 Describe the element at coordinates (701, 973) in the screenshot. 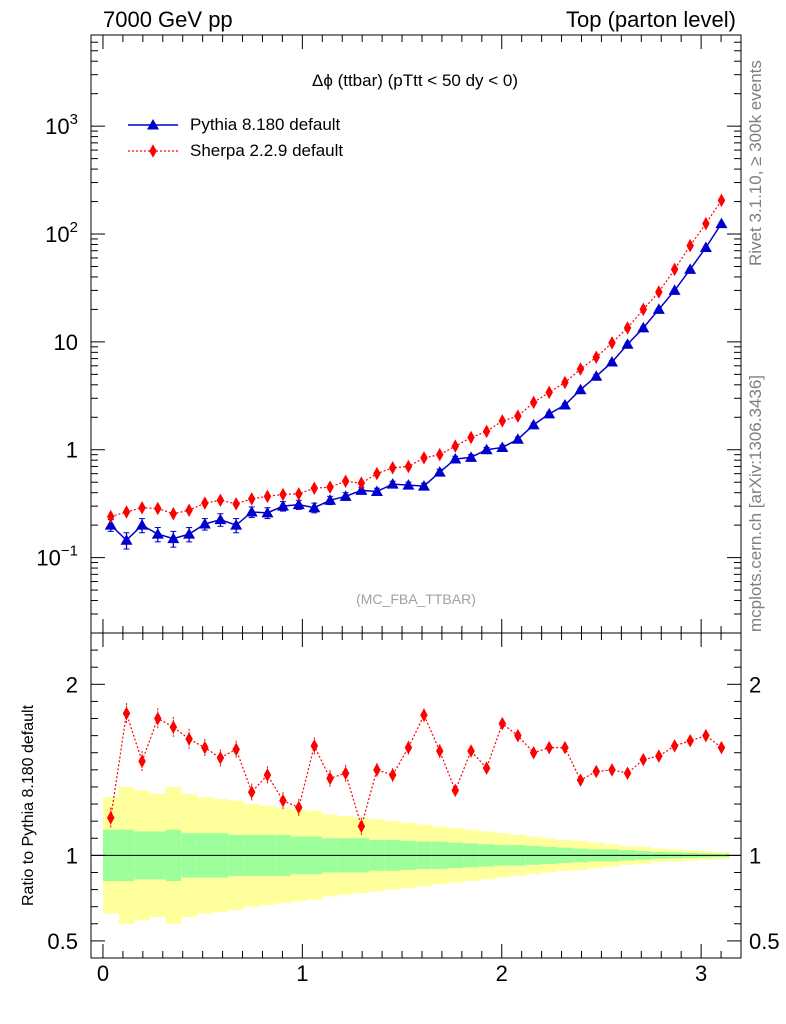

I see `x-tick-label: 3` at that location.